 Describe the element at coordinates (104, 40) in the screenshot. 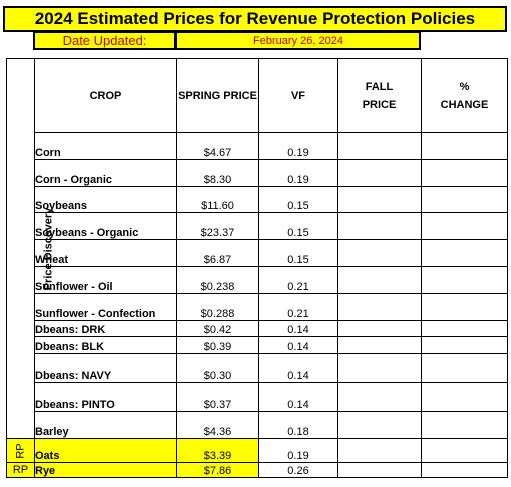

I see `date-updated-label: Date Updated:` at that location.